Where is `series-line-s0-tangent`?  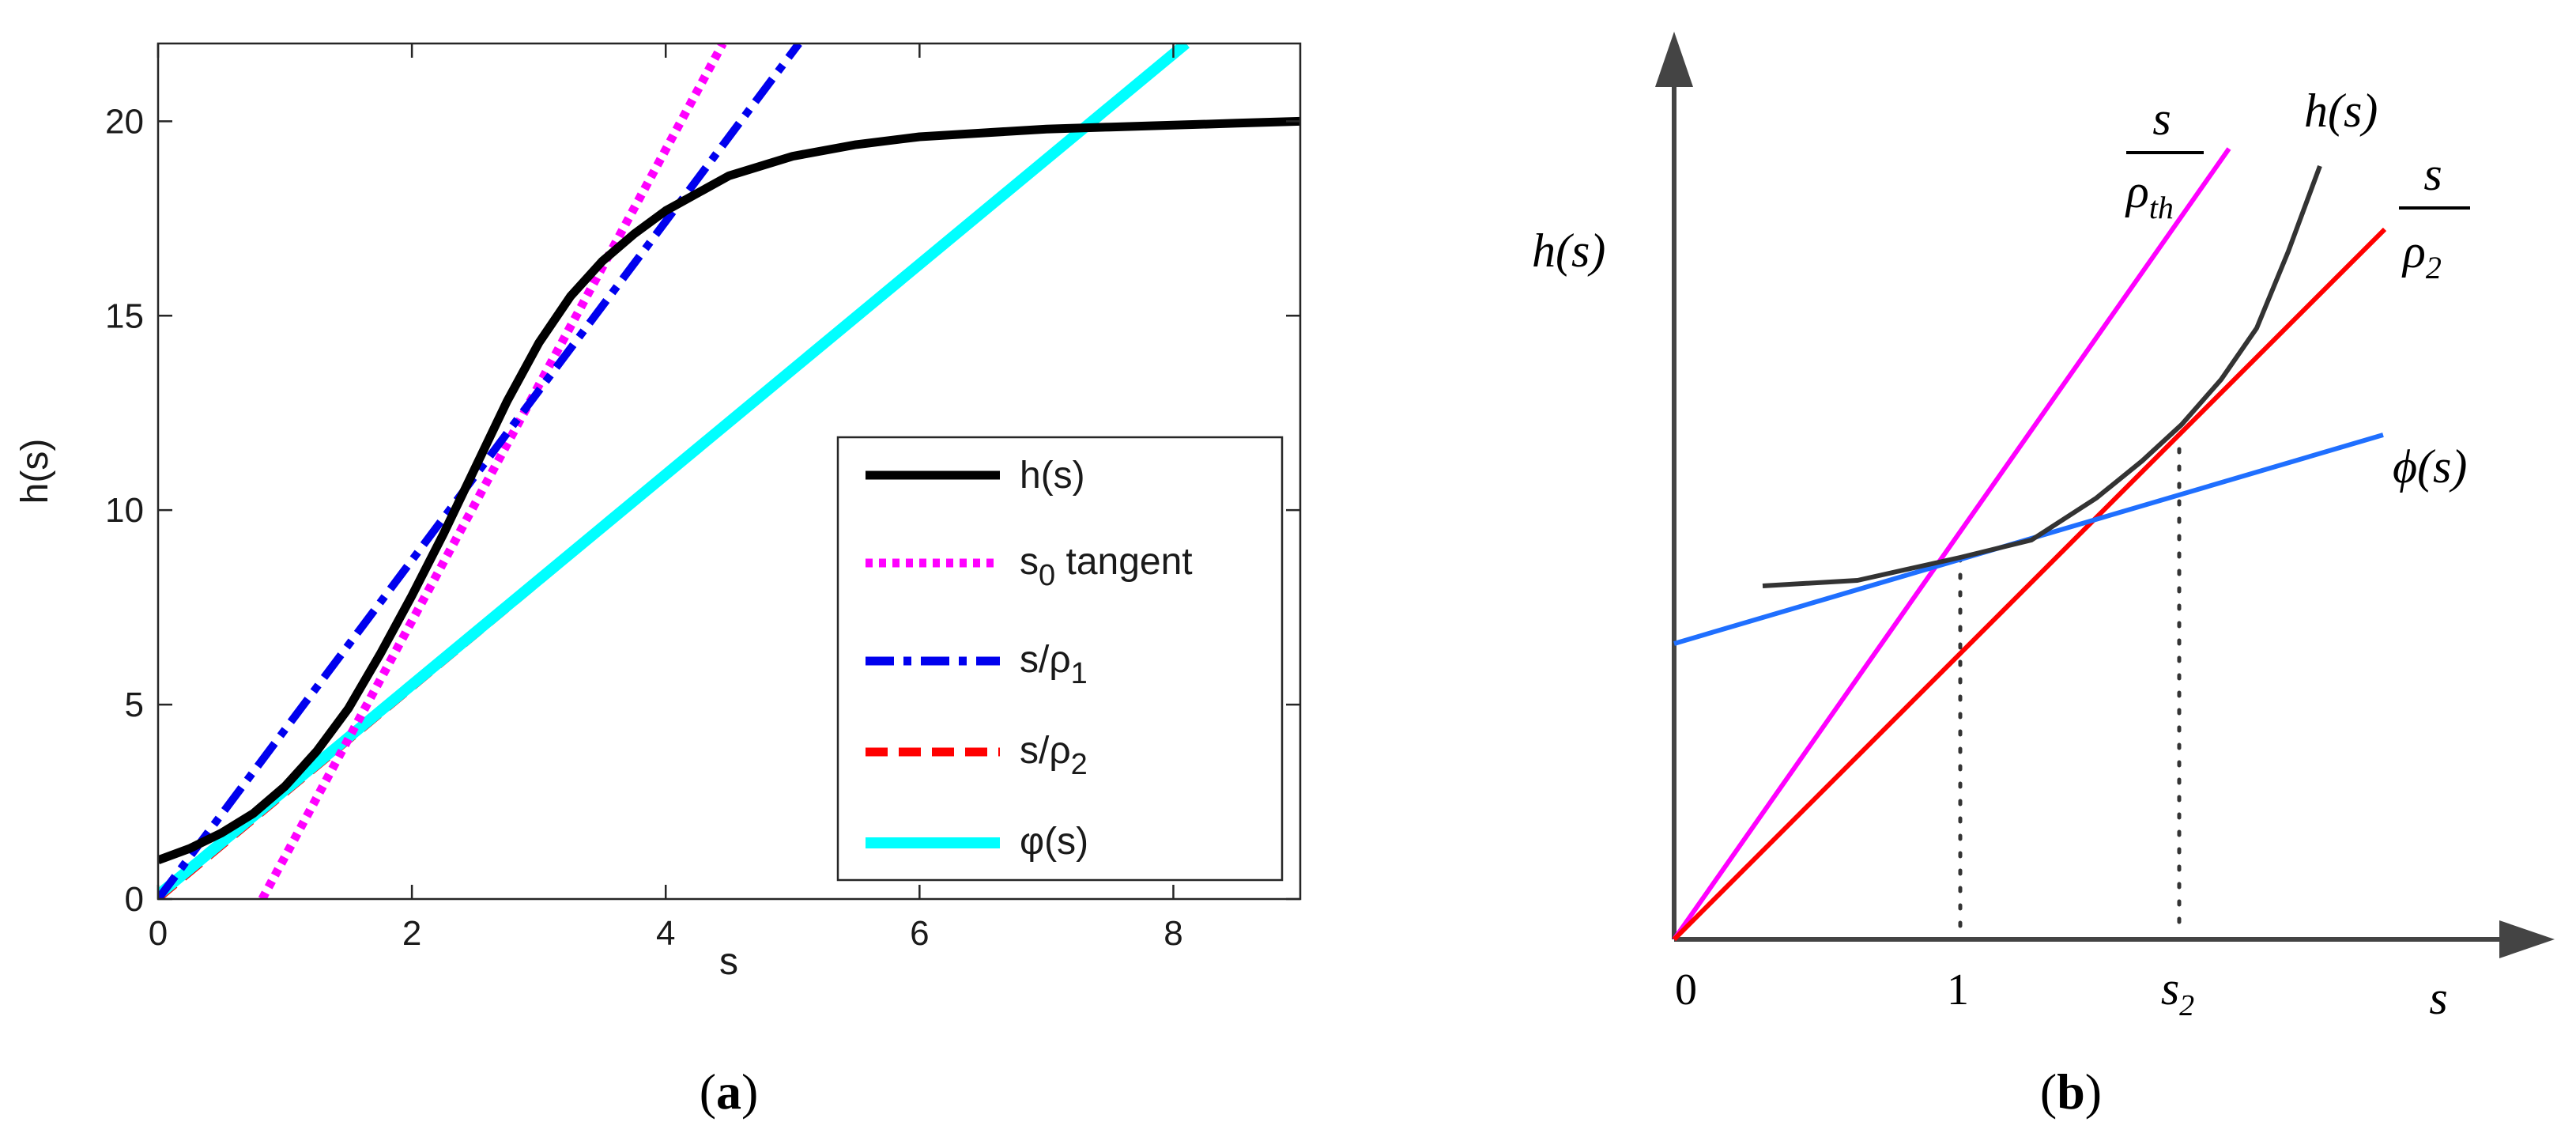
series-line-s0-tangent is located at coordinates (493, 471).